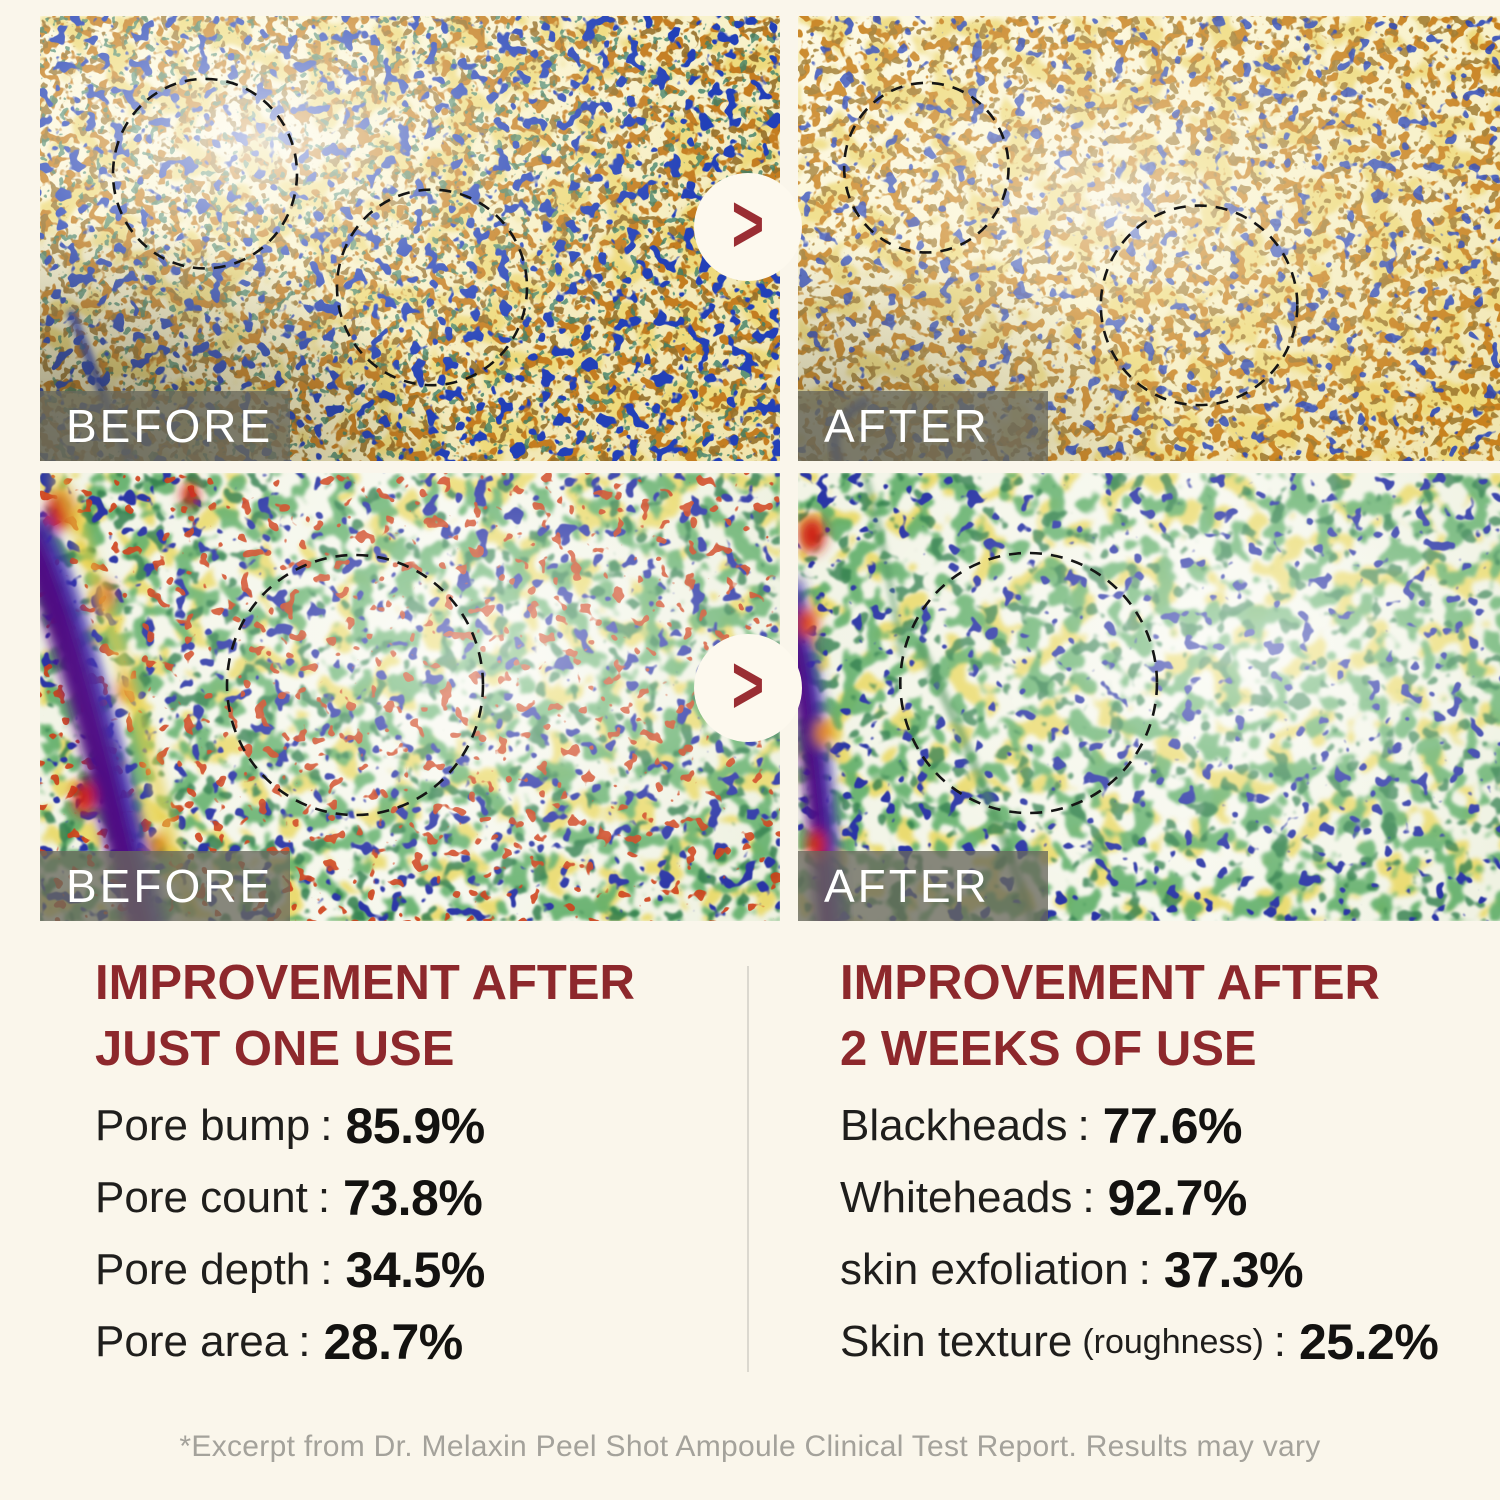 The height and width of the screenshot is (1500, 1500). I want to click on stat-row: Pore area:28.7%, so click(279, 1342).